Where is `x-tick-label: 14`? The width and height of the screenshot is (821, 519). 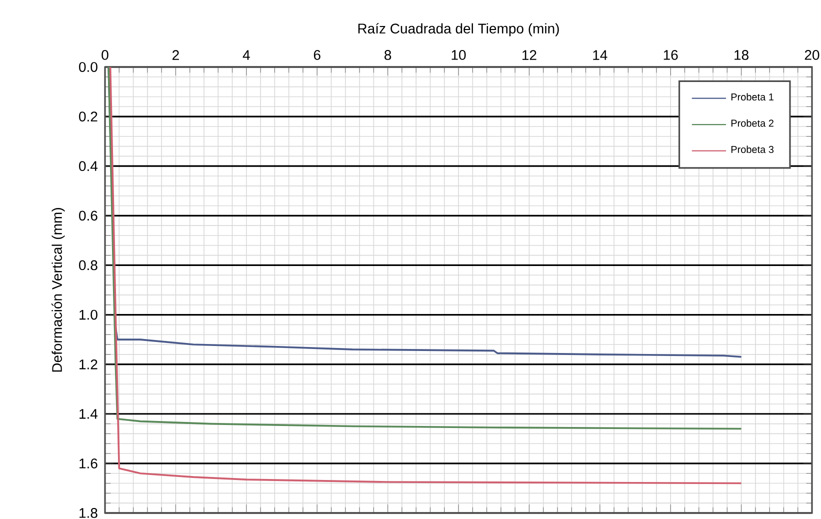
x-tick-label: 14 is located at coordinates (600, 55).